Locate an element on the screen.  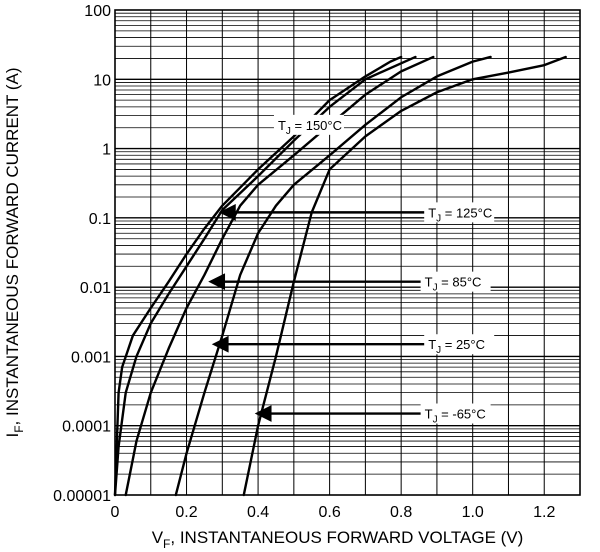
x-axis-title: VF, INSTANTANEOUS FORWARD VOLTAGE (V) is located at coordinates (338, 539).